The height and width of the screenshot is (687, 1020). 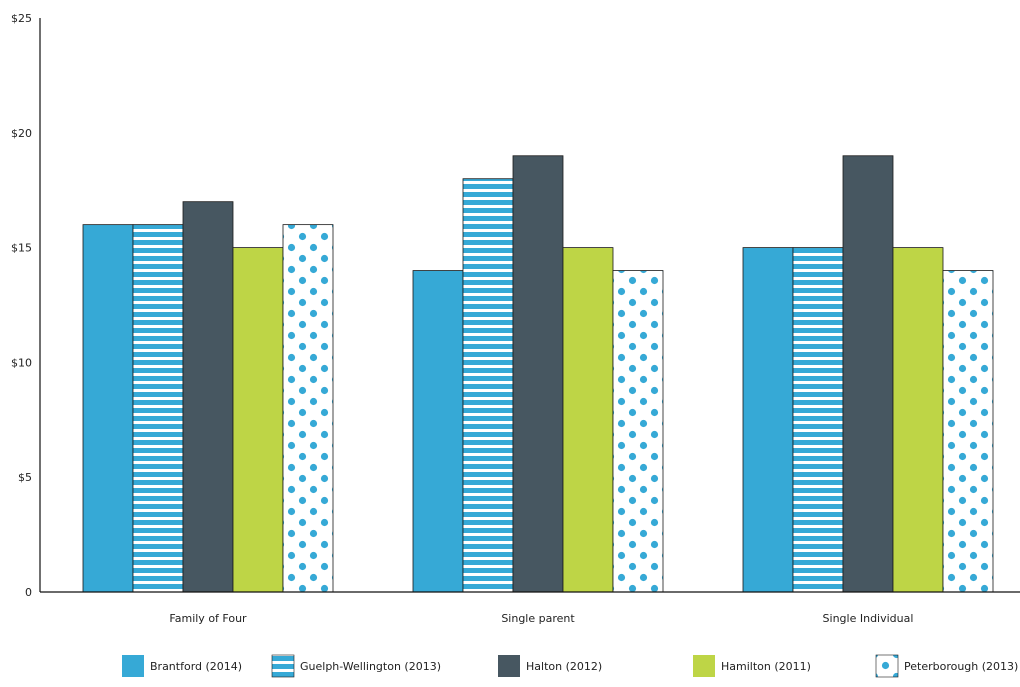 I want to click on y-tick-label: $5, so click(x=25, y=477).